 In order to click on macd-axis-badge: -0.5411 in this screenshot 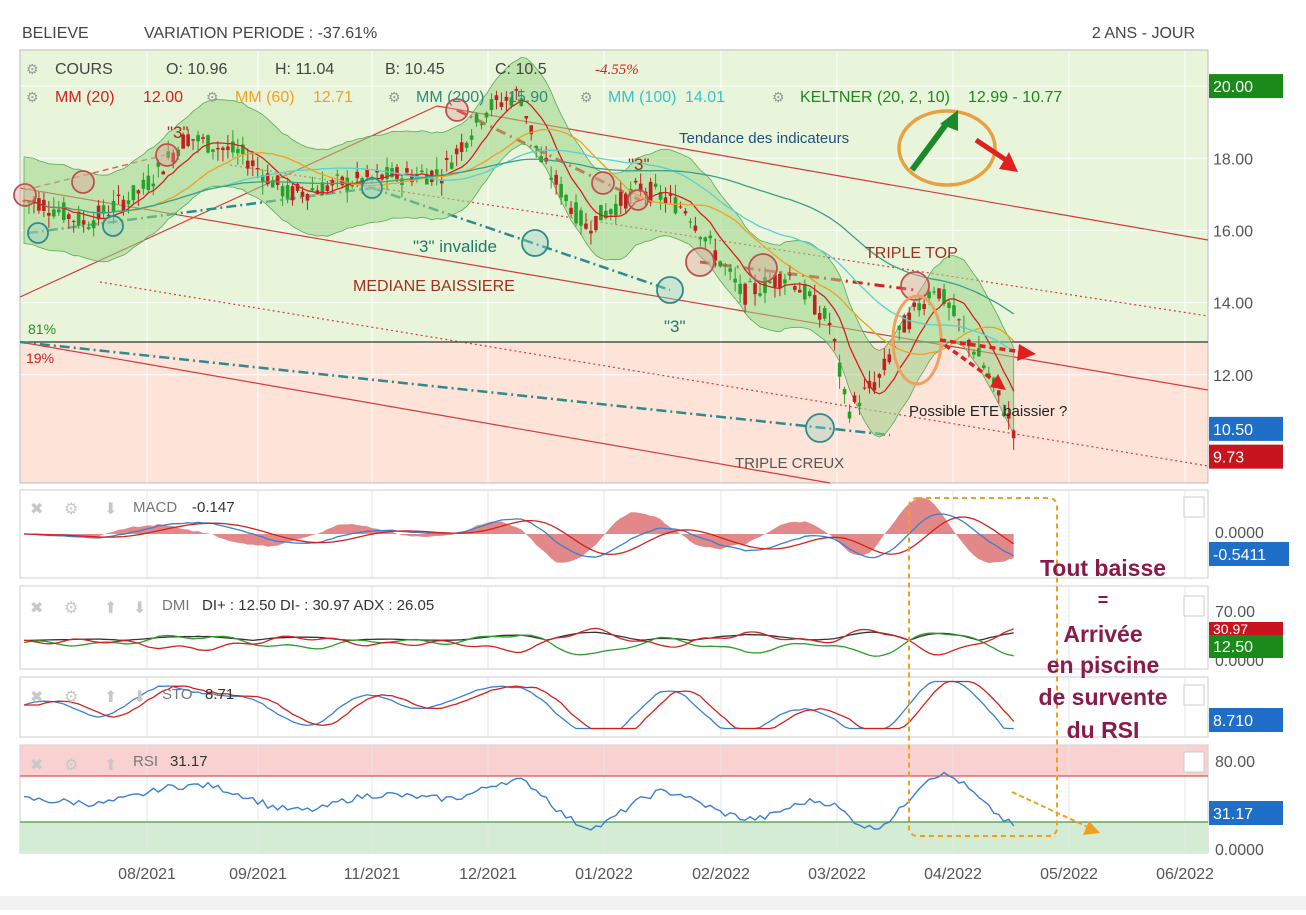, I will do `click(1239, 555)`.